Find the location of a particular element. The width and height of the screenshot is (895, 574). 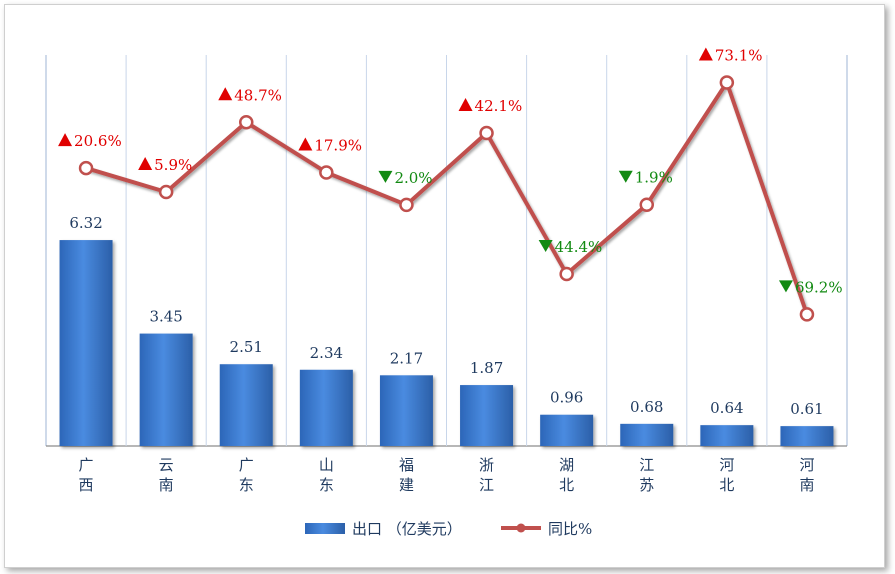

percent-label: 5.9% is located at coordinates (173, 165).